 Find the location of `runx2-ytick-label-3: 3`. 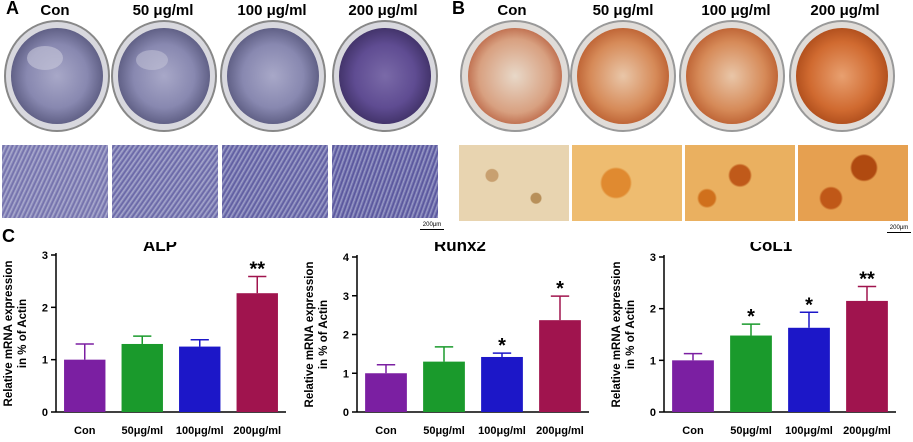

runx2-ytick-label-3: 3 is located at coordinates (346, 297).